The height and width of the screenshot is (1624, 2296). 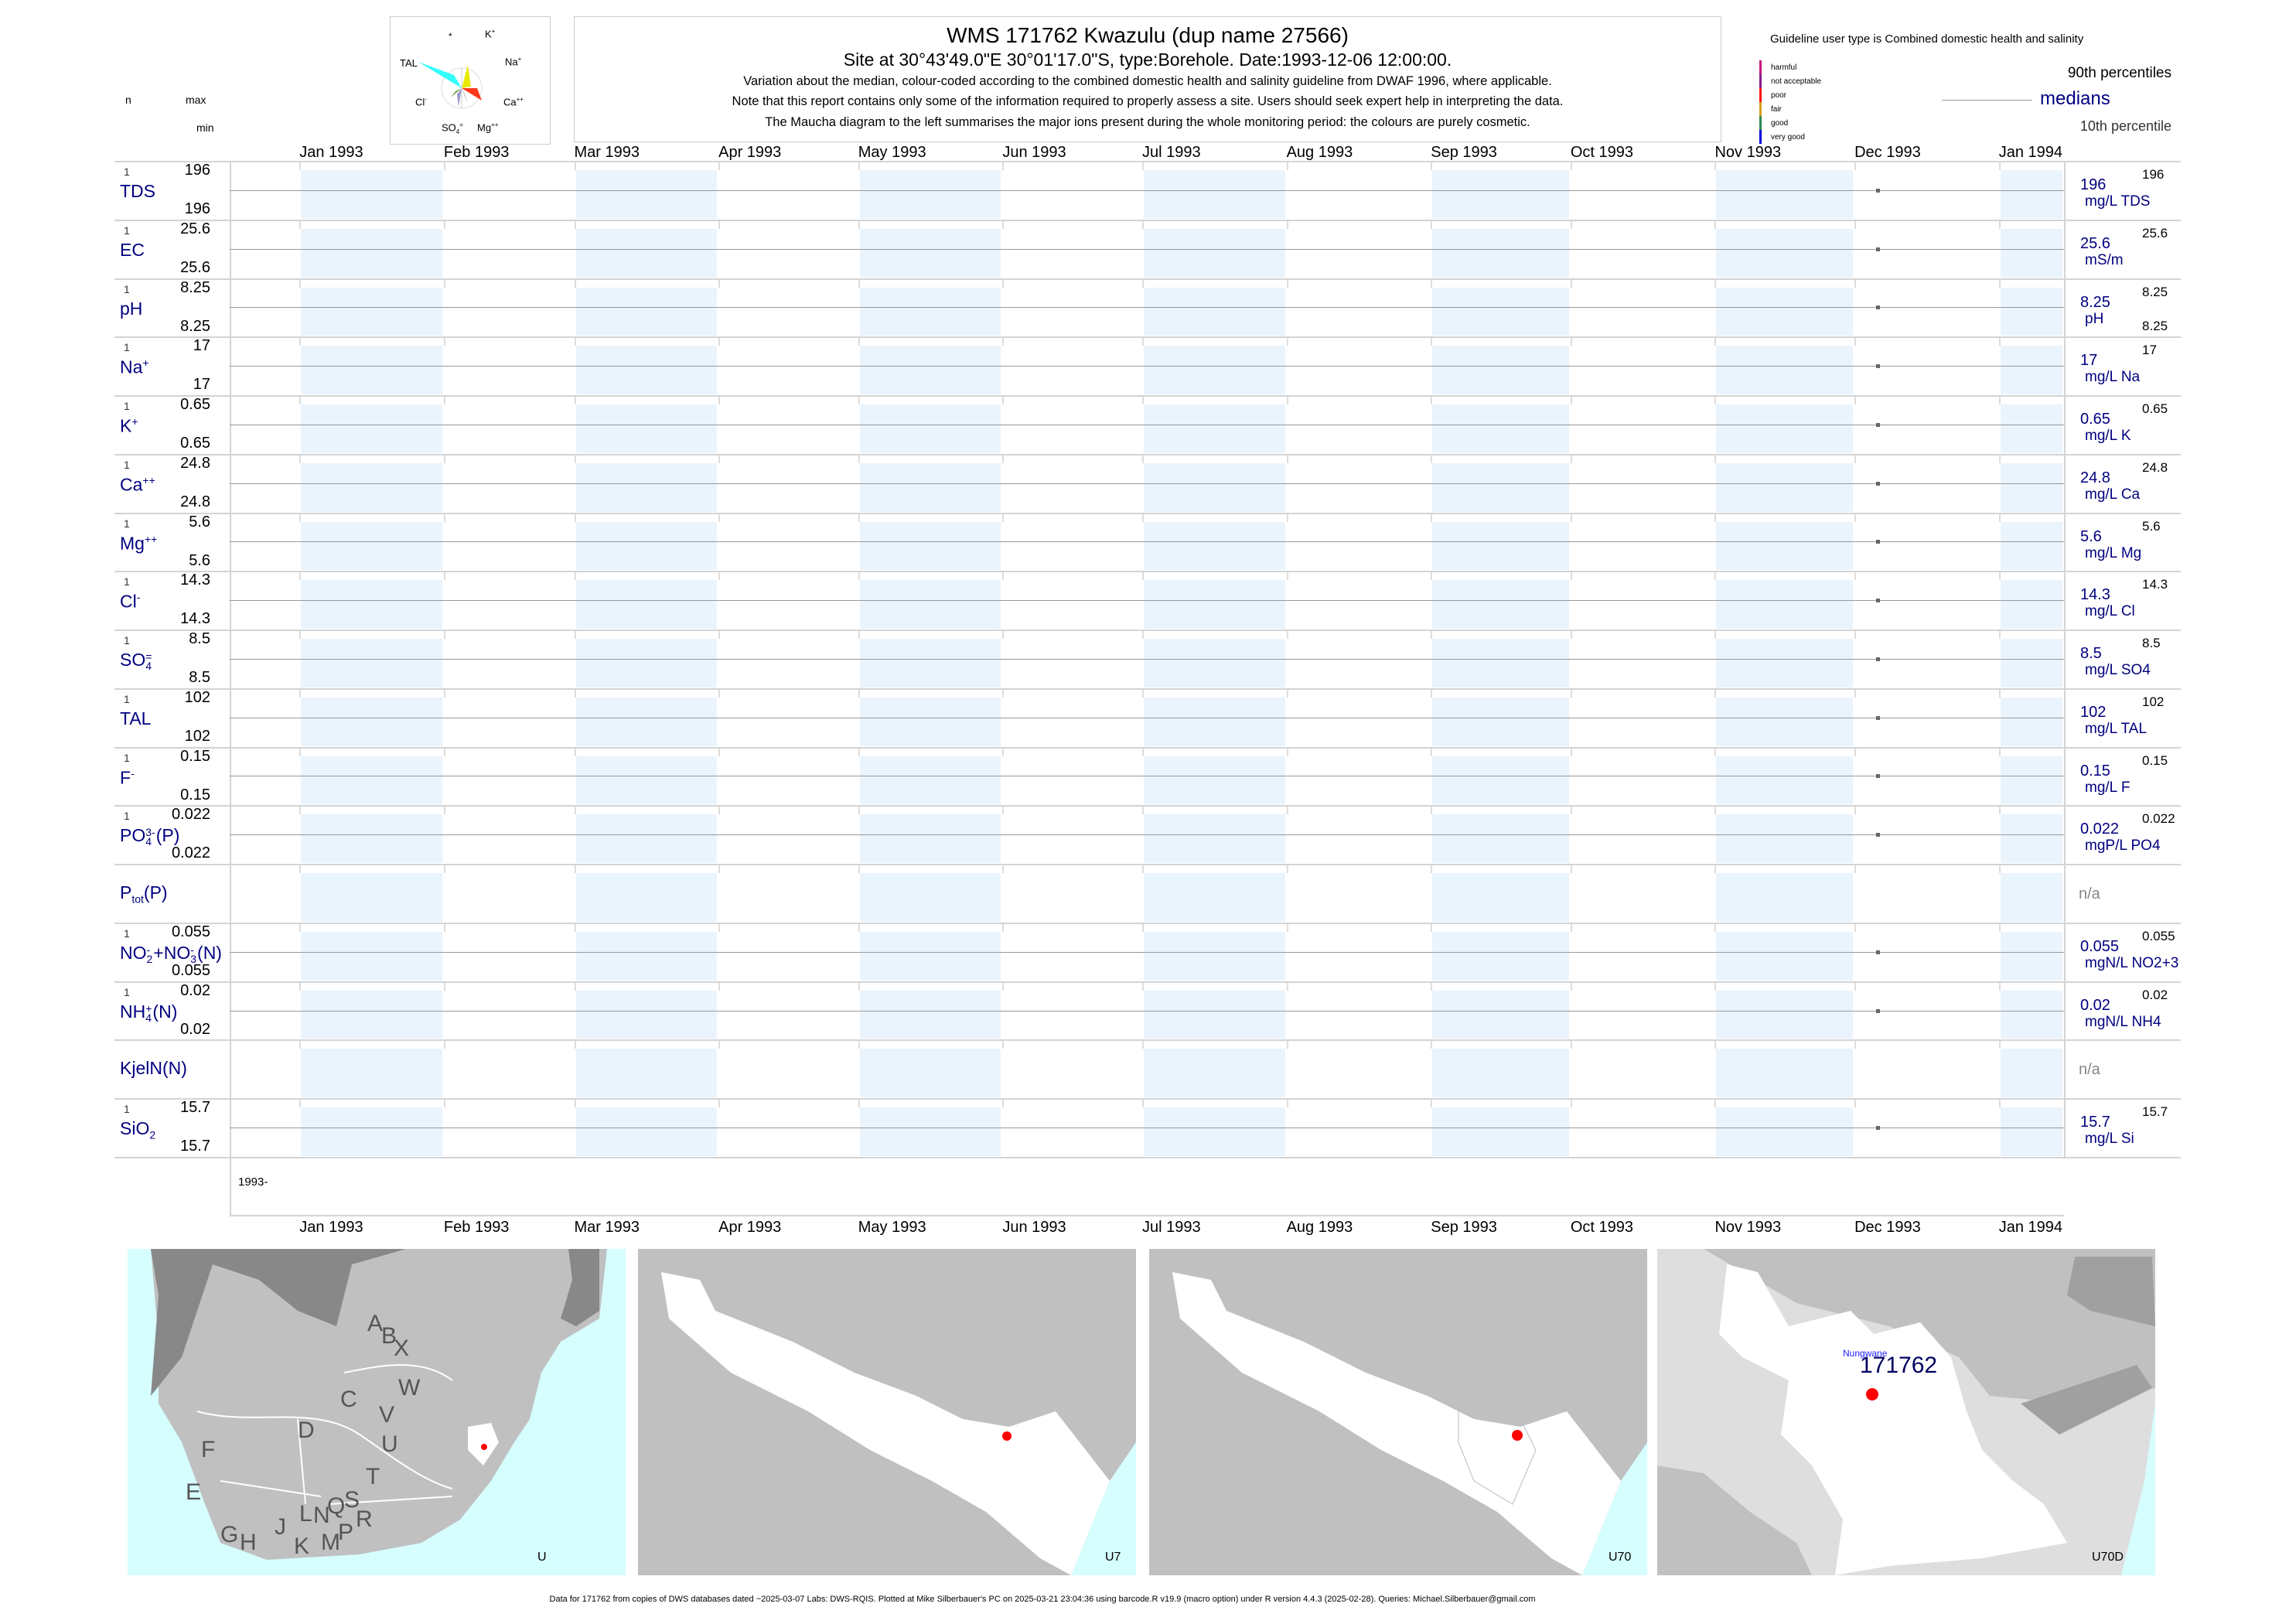 I want to click on drainage-region-label: S, so click(x=352, y=1500).